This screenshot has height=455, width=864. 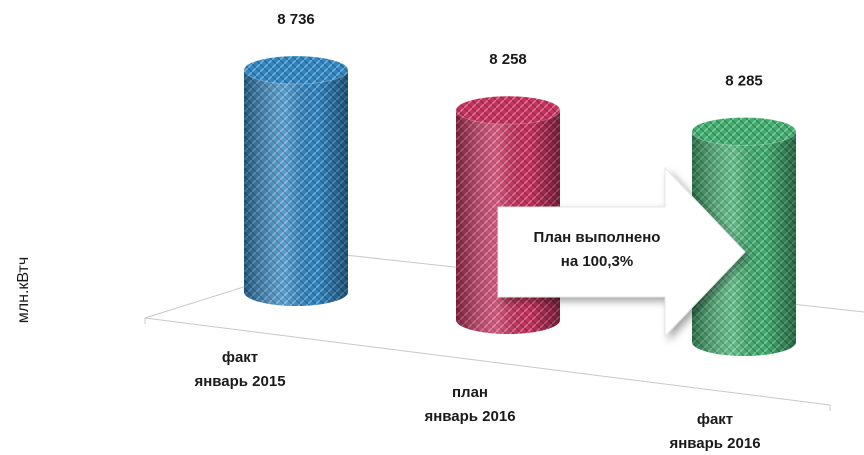 What do you see at coordinates (621, 252) in the screenshot?
I see `callout` at bounding box center [621, 252].